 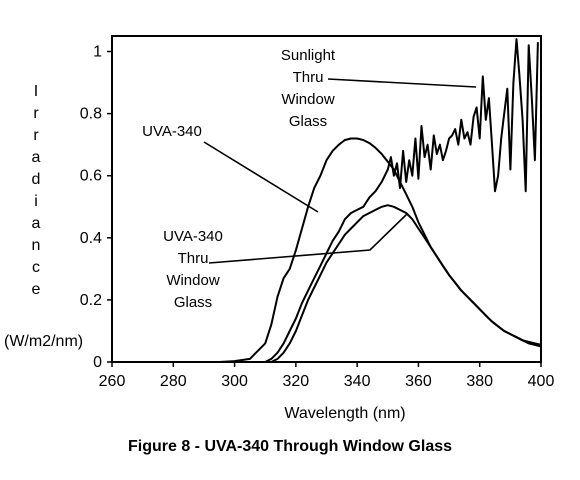 What do you see at coordinates (97, 52) in the screenshot?
I see `y-tick-label: 1` at bounding box center [97, 52].